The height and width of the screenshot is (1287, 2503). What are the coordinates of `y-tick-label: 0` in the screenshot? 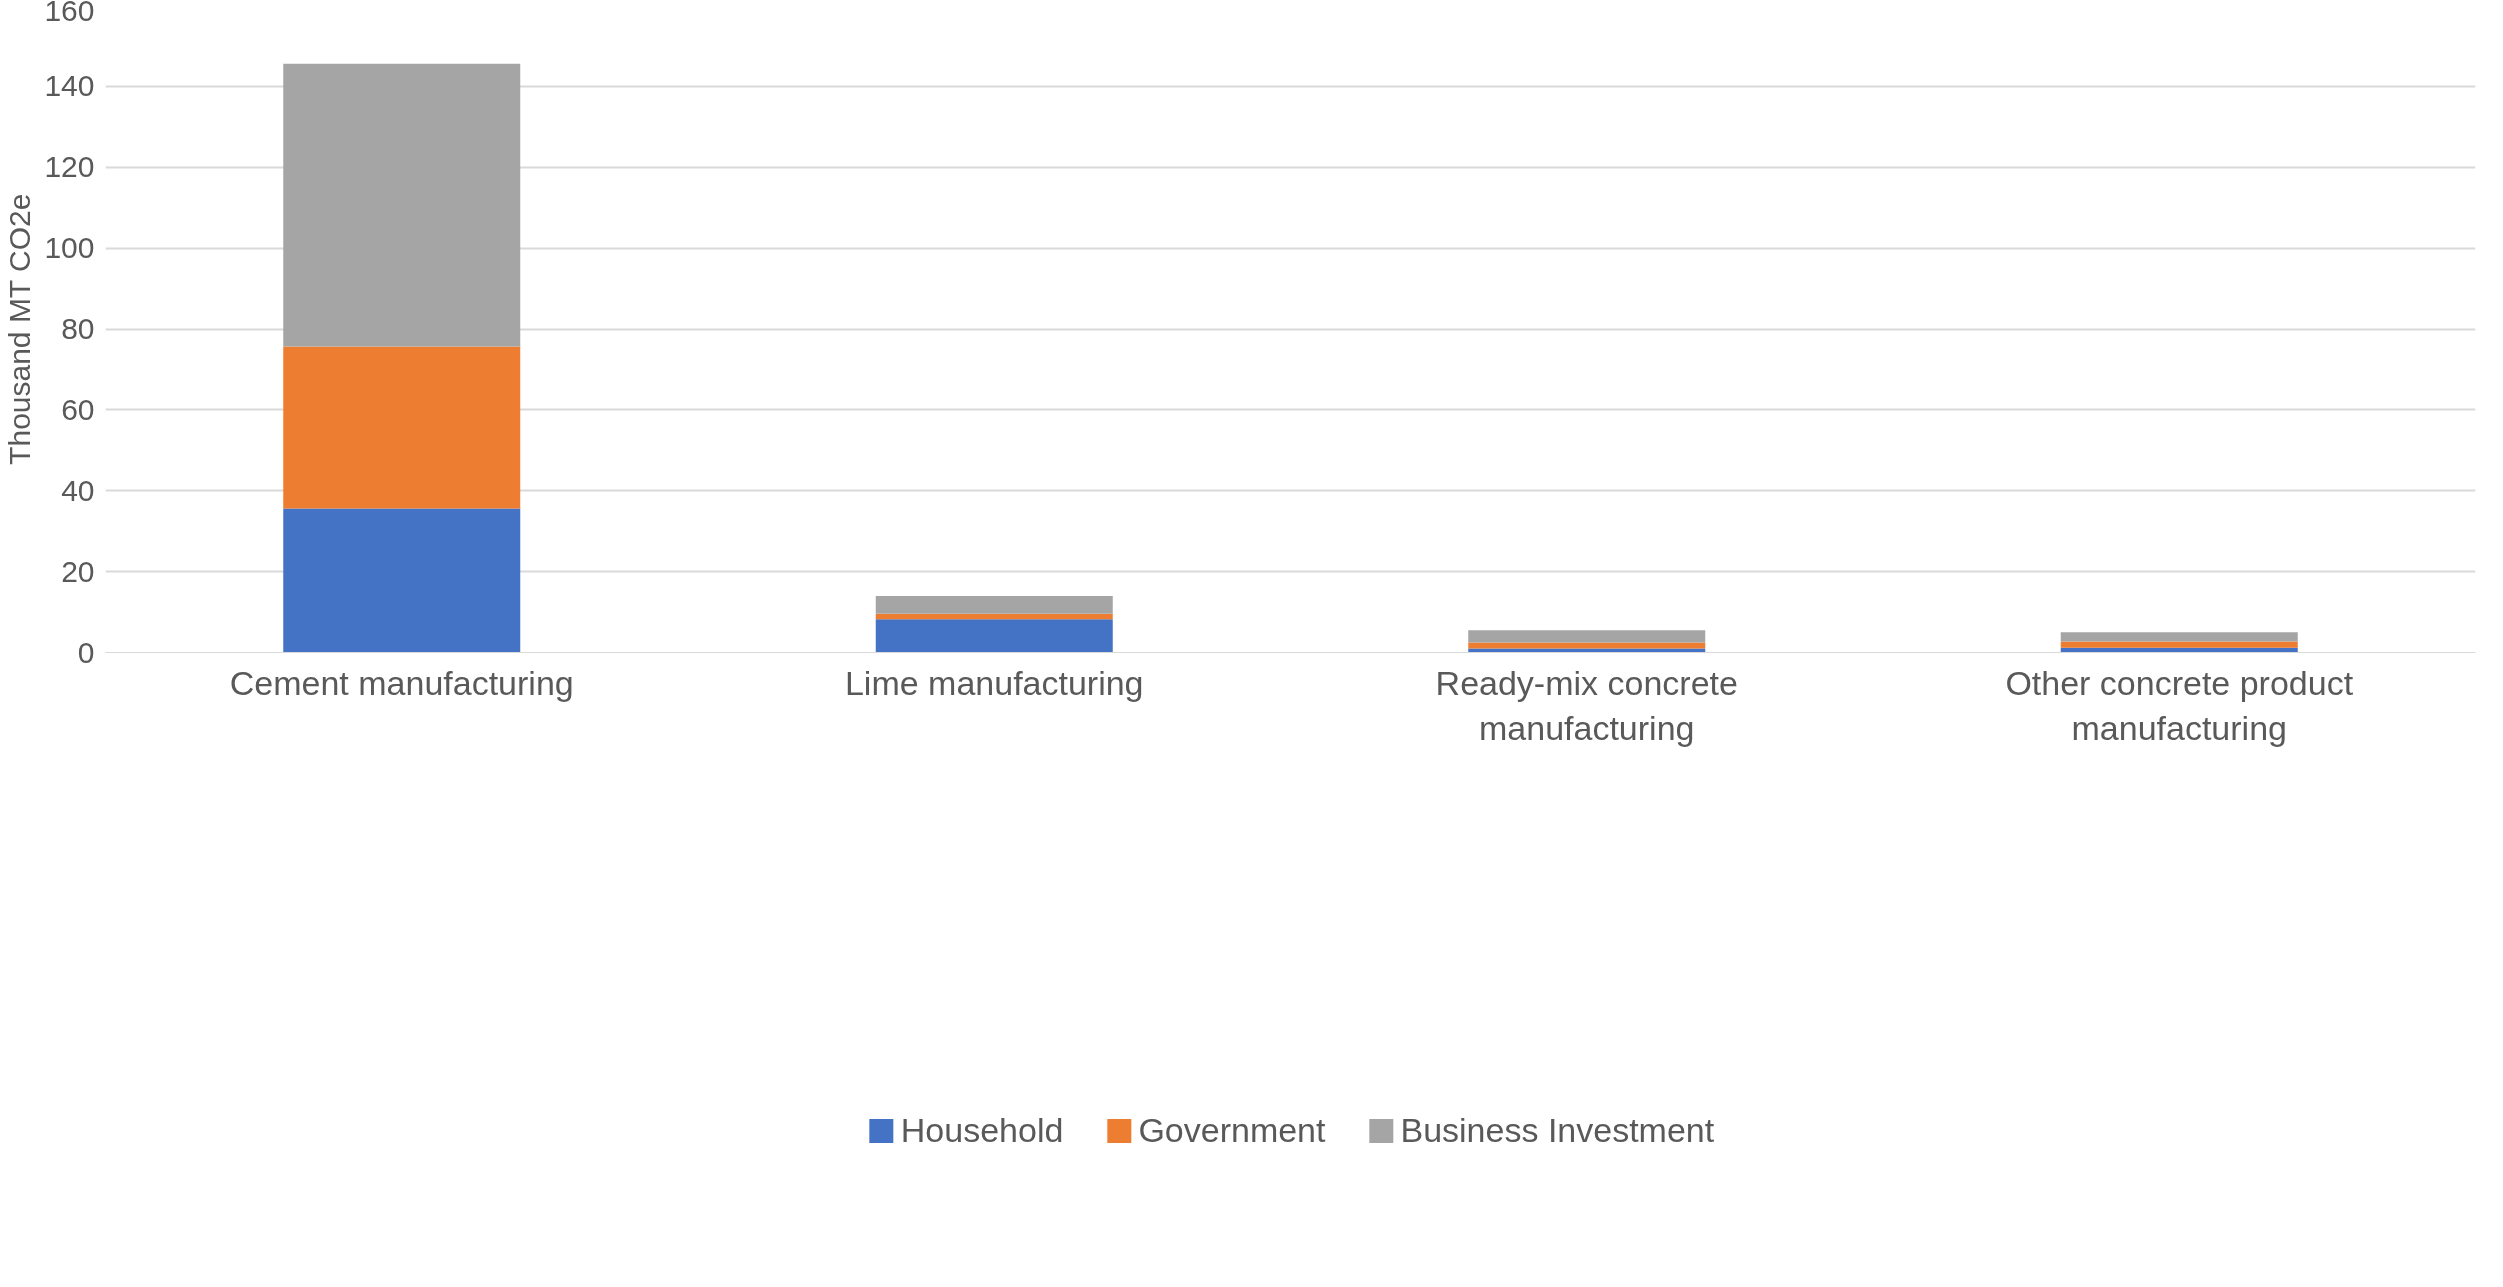 It's located at (86, 652).